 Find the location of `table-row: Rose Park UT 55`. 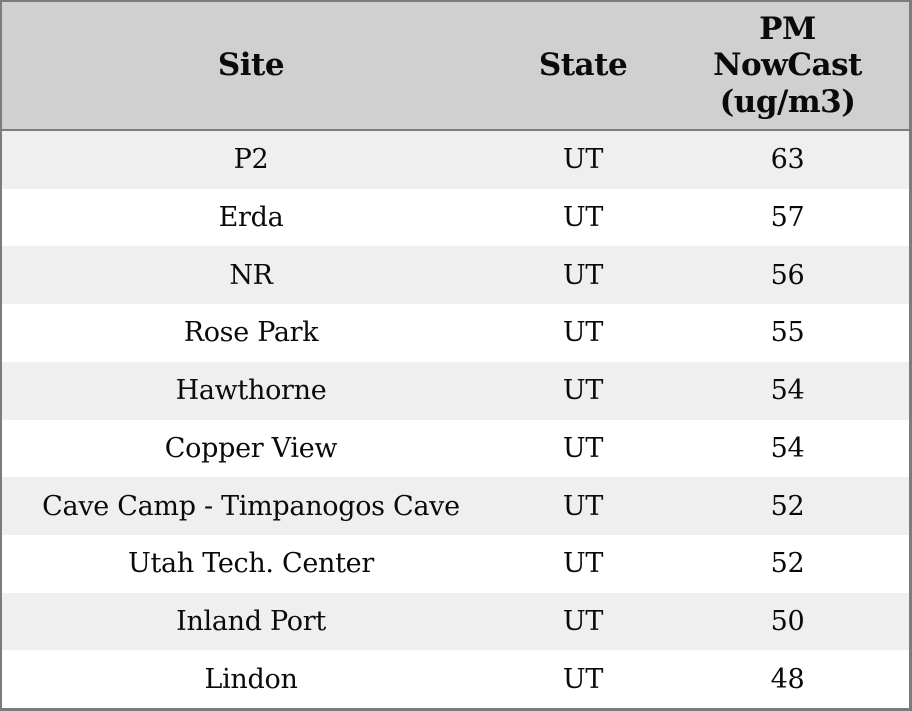

table-row: Rose Park UT 55 is located at coordinates (455, 333).